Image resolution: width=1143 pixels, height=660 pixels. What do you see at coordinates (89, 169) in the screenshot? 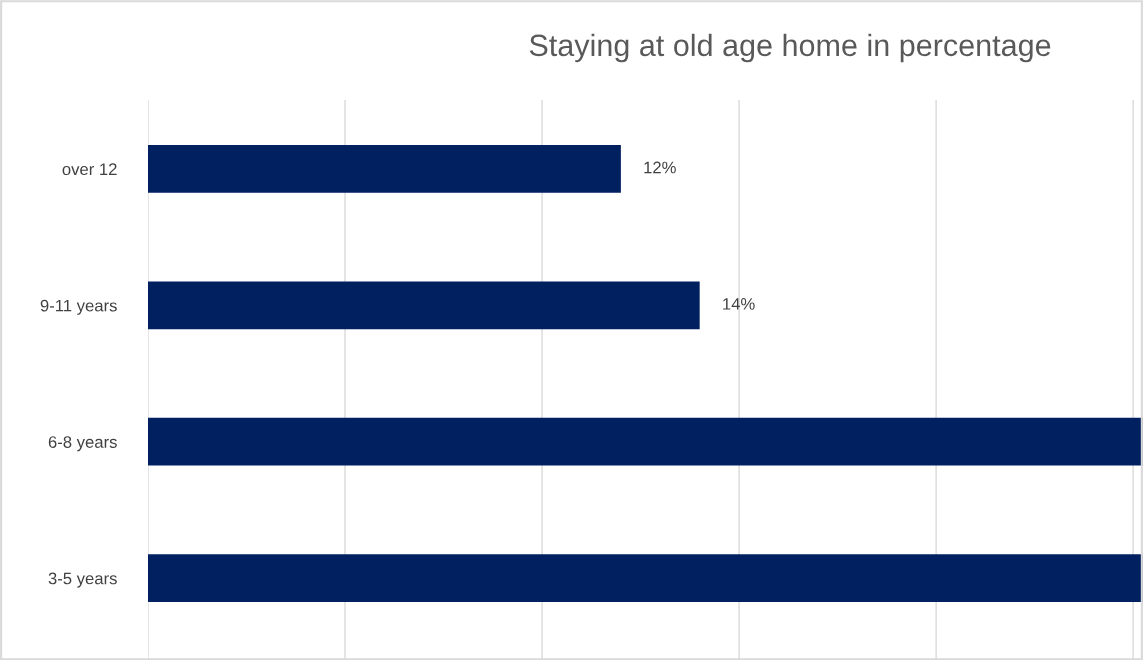
I see `y-tick-label: over 12` at bounding box center [89, 169].